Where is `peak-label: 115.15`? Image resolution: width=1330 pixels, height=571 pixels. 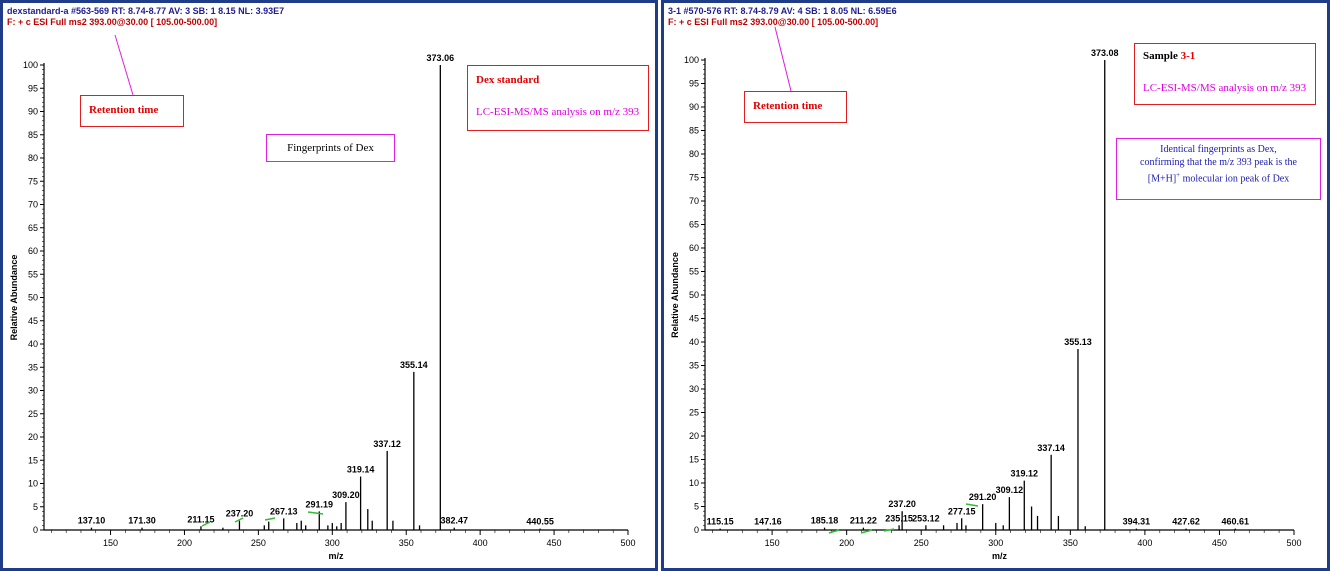 peak-label: 115.15 is located at coordinates (720, 522).